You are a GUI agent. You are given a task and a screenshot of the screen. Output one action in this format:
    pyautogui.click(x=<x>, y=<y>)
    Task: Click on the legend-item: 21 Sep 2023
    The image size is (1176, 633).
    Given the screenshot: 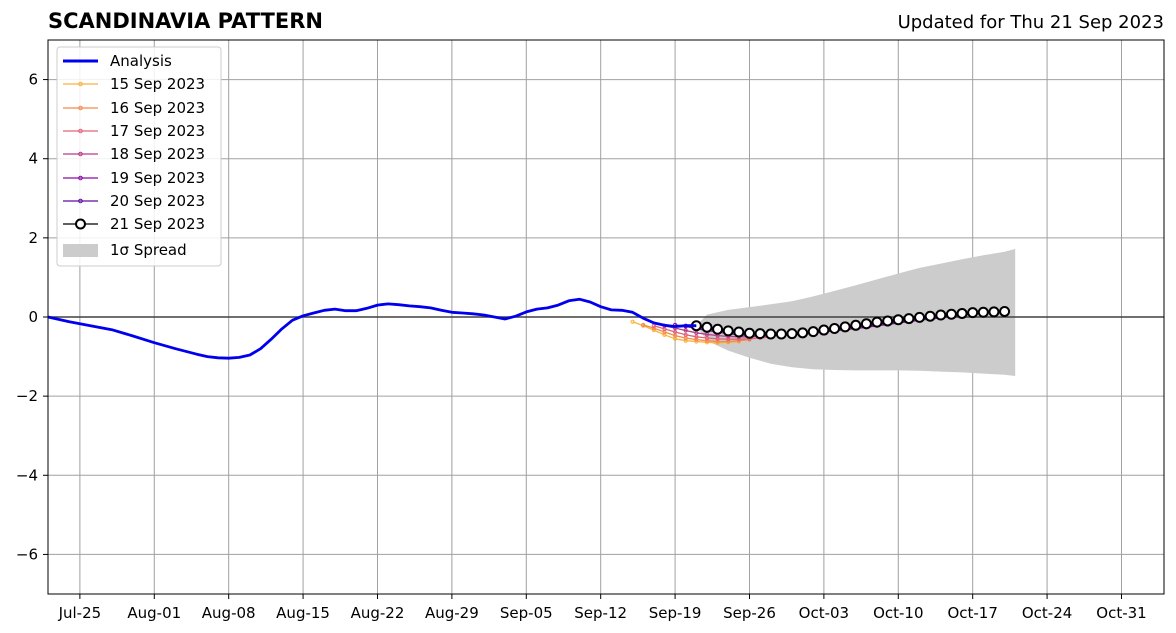 What is the action you would take?
    pyautogui.click(x=134, y=224)
    